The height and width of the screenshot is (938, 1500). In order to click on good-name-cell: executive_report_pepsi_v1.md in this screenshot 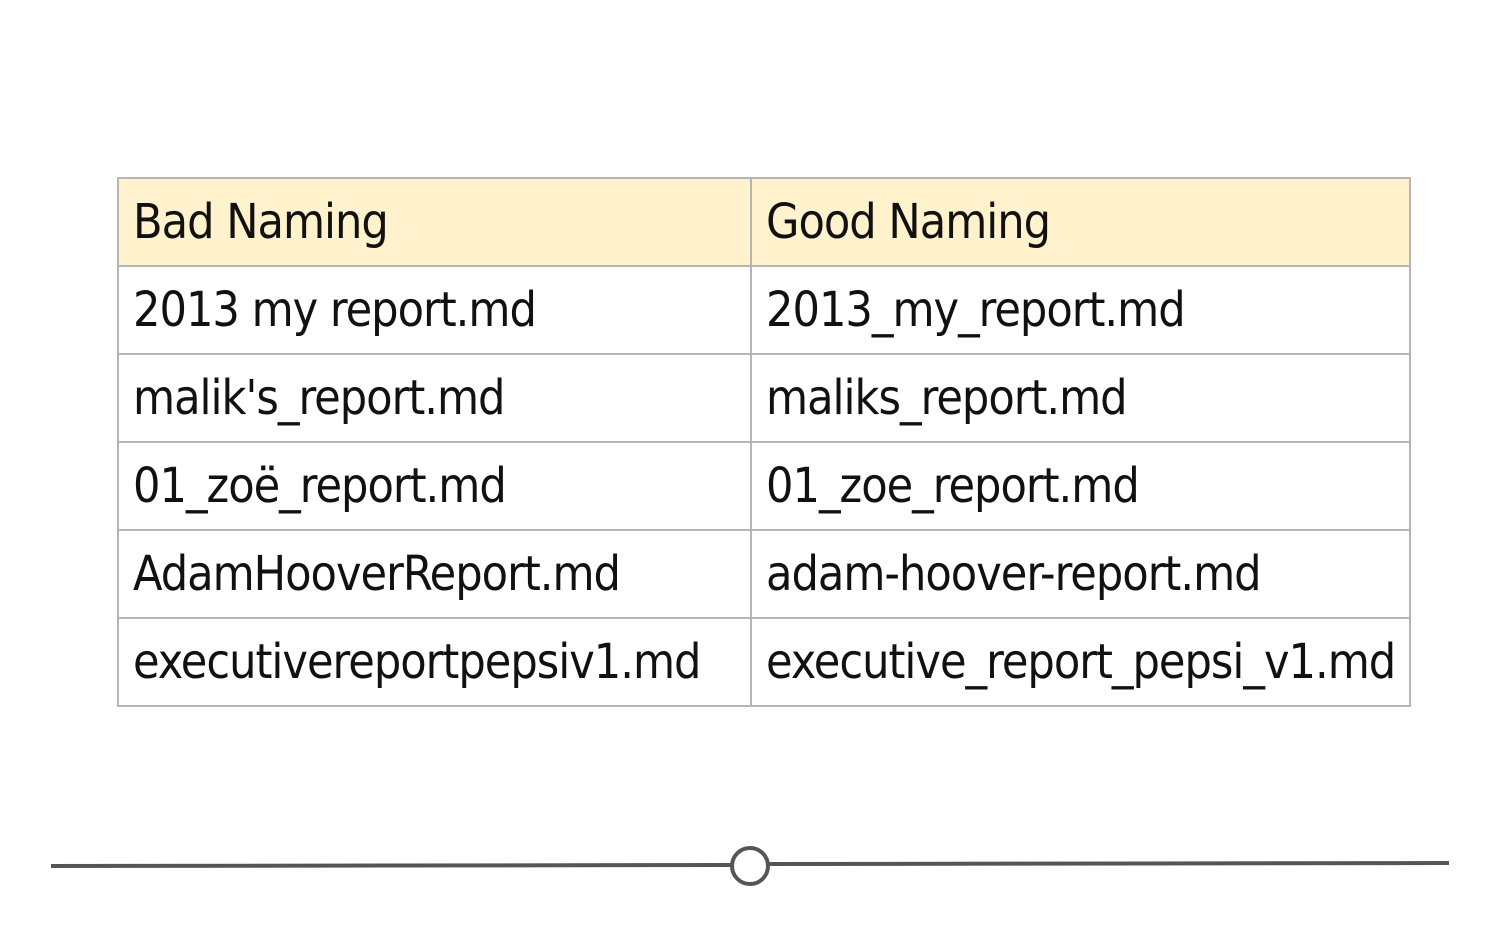, I will do `click(1080, 662)`.